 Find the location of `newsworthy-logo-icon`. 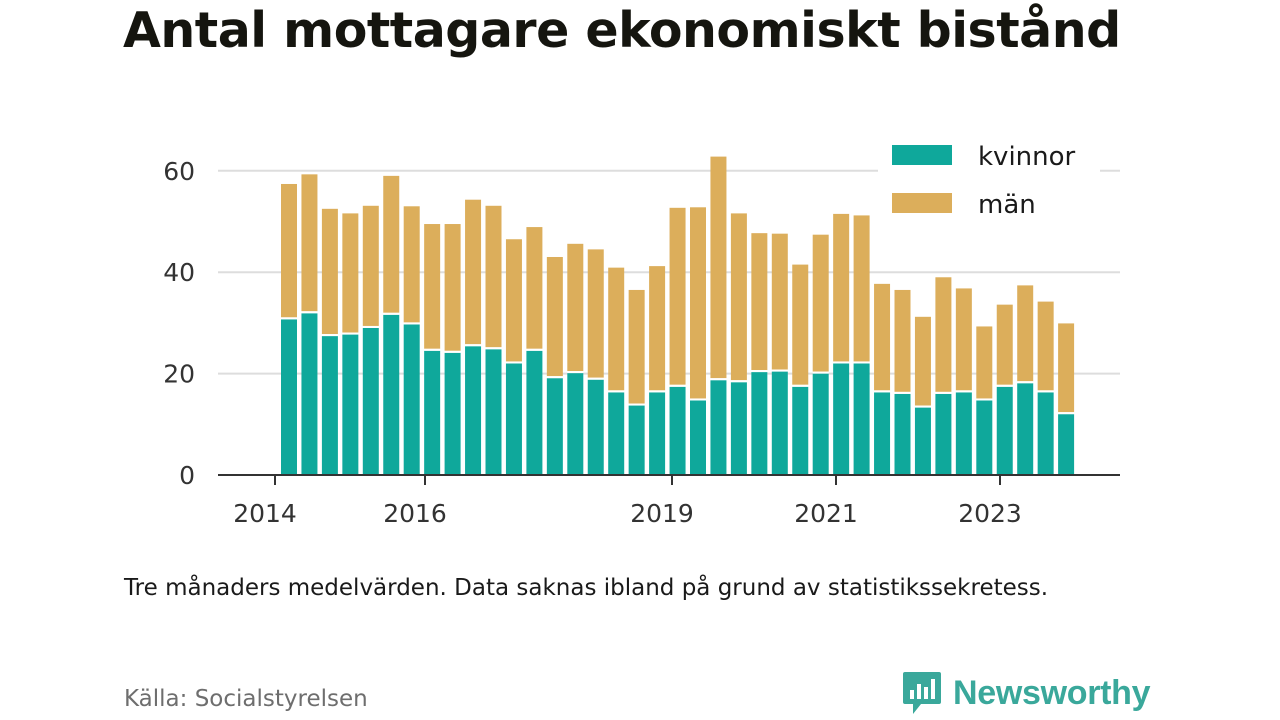

newsworthy-logo-icon is located at coordinates (922, 693).